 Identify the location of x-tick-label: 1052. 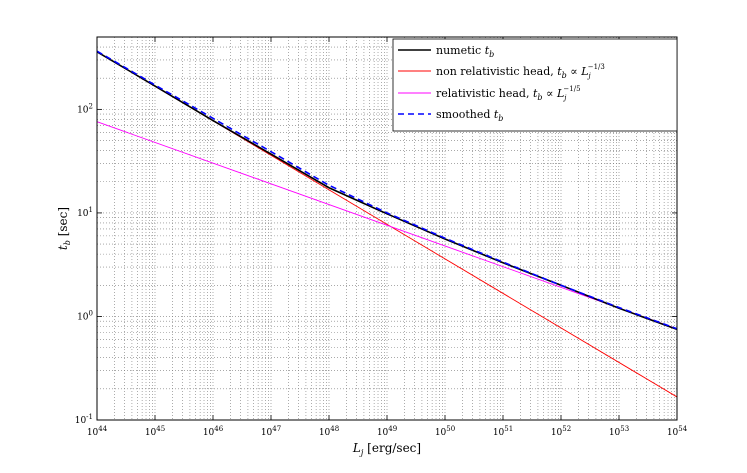
(561, 431).